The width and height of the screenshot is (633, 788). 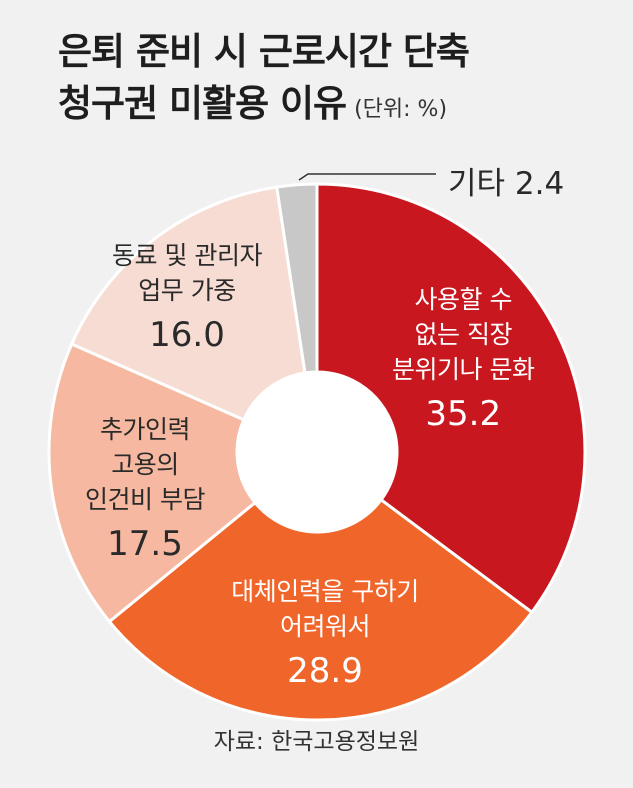 What do you see at coordinates (401, 109) in the screenshot?
I see `unit-label: (단위: %)` at bounding box center [401, 109].